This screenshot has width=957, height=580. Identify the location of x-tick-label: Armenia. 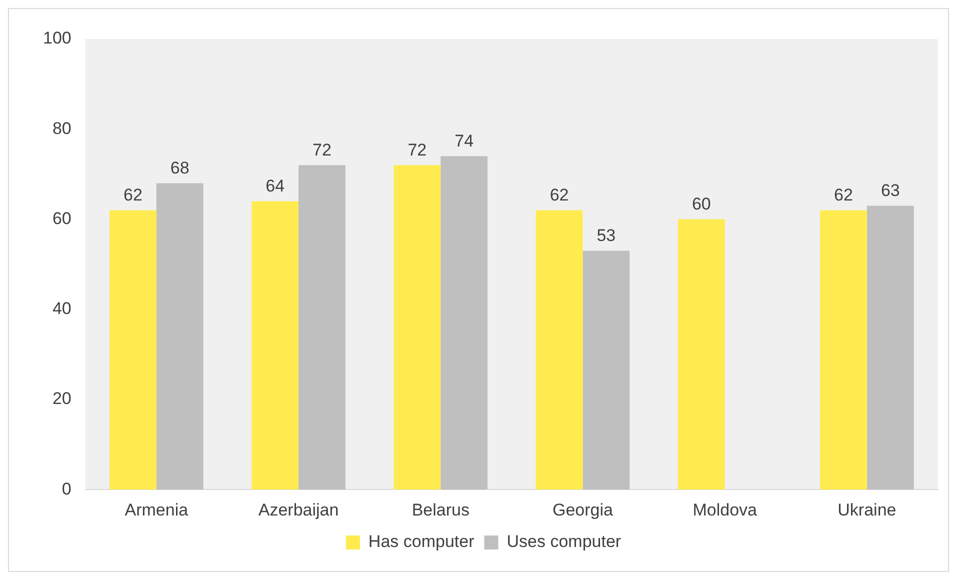
(156, 510).